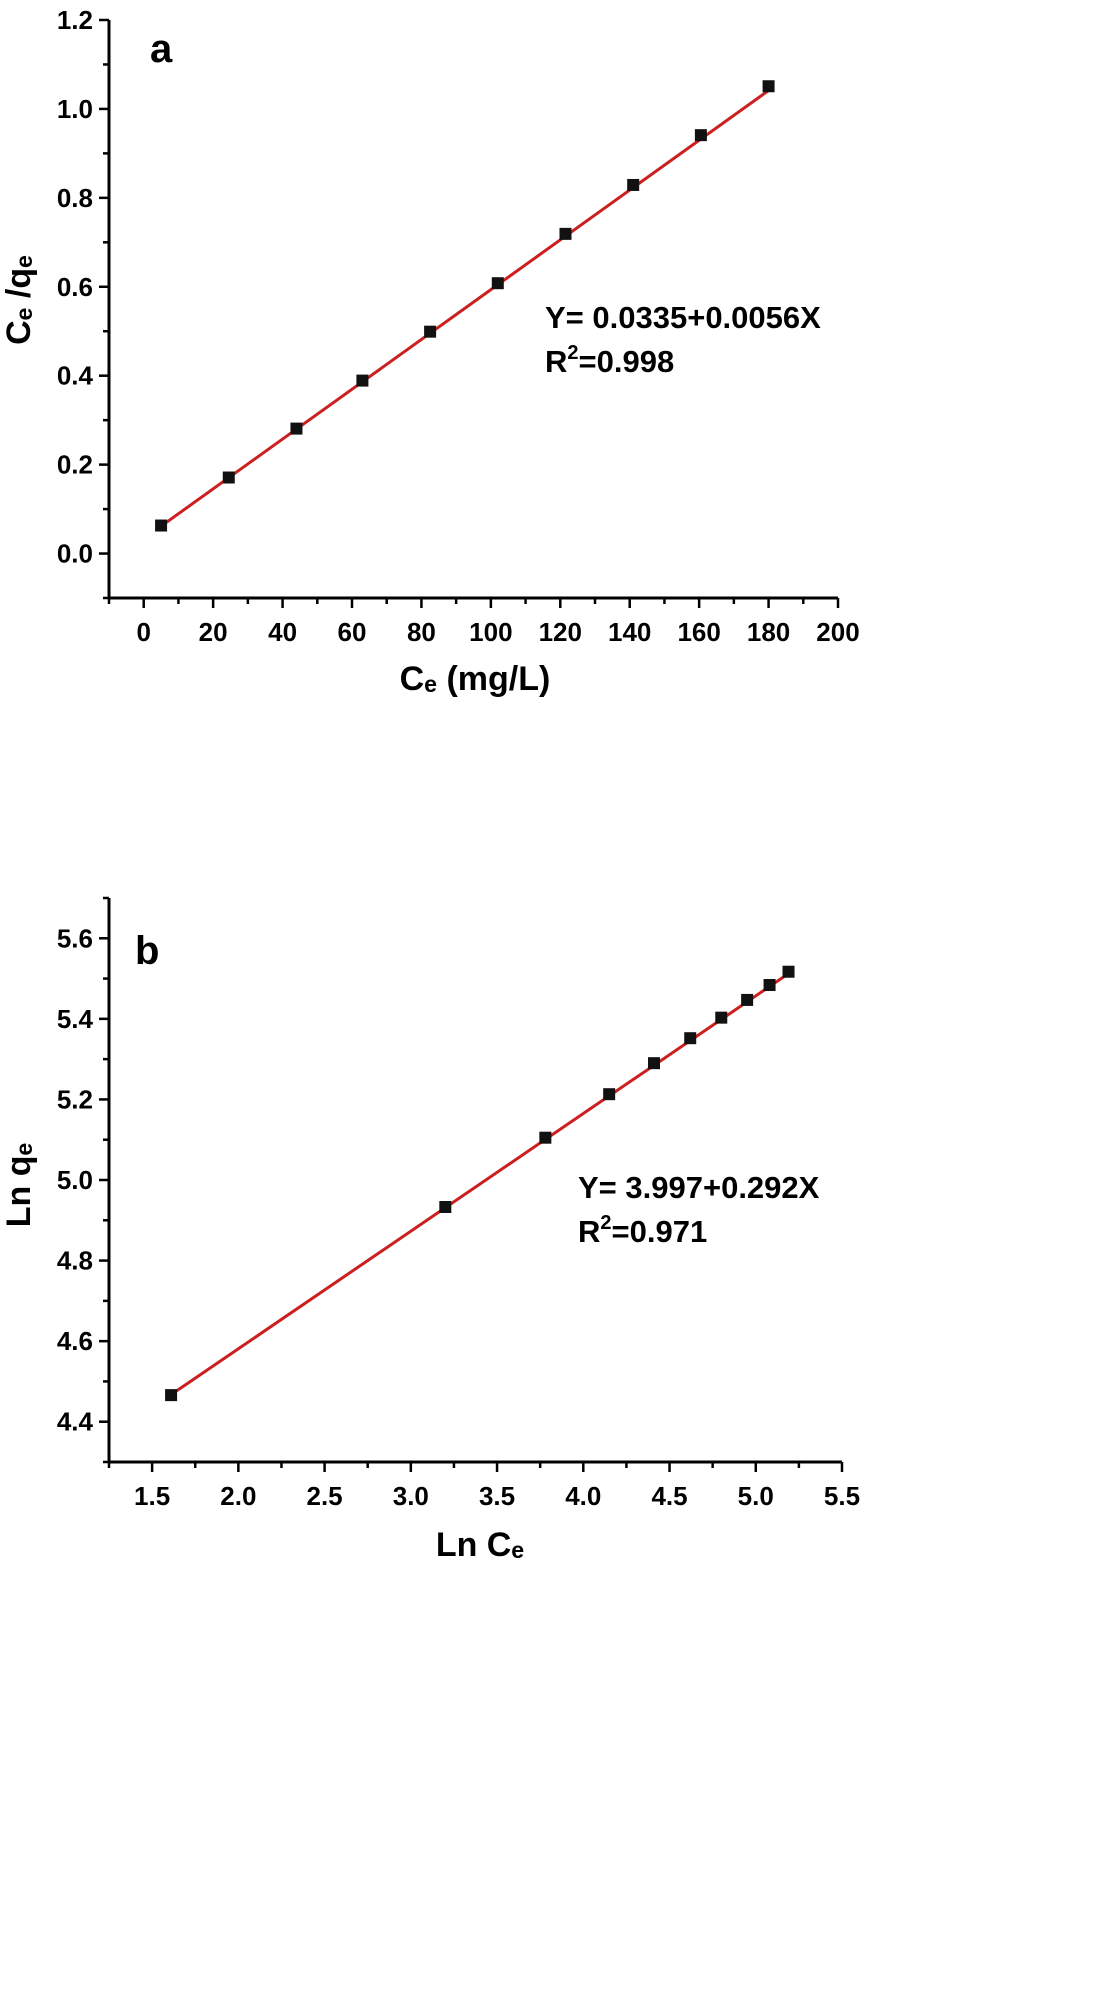  What do you see at coordinates (19, 1185) in the screenshot?
I see `panel-b-y-axis-title: Ln qₑ` at bounding box center [19, 1185].